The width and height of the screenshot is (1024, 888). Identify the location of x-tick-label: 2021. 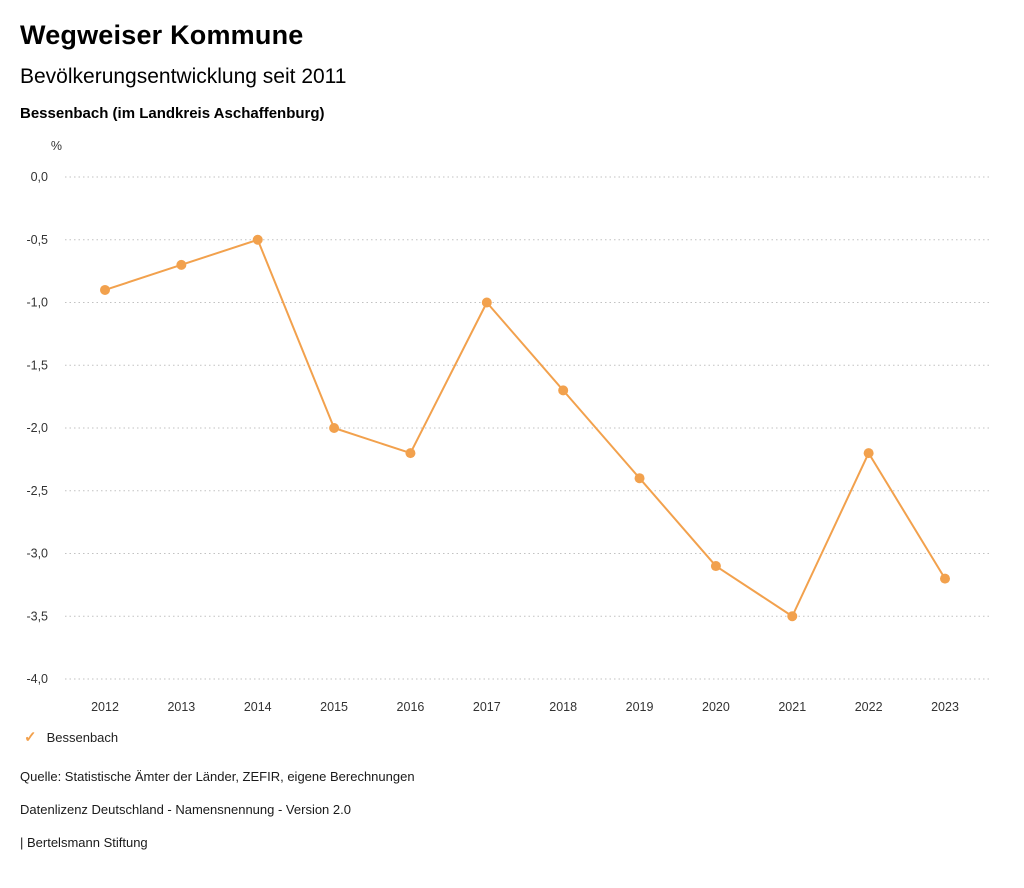
(792, 707).